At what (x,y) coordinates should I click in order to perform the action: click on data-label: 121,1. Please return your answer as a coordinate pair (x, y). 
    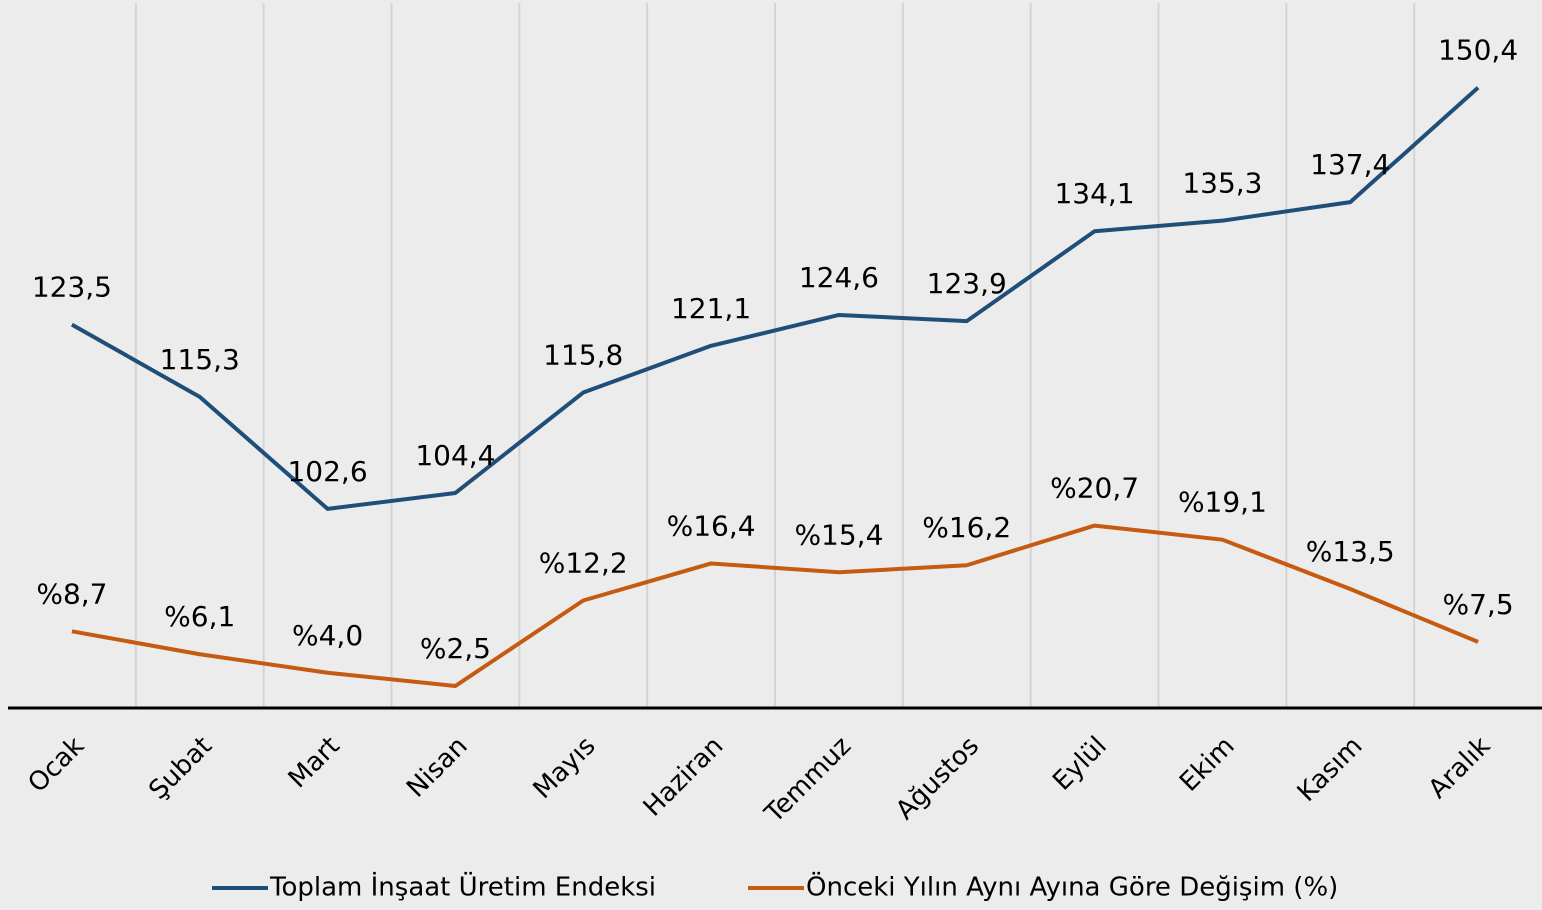
    Looking at the image, I should click on (711, 308).